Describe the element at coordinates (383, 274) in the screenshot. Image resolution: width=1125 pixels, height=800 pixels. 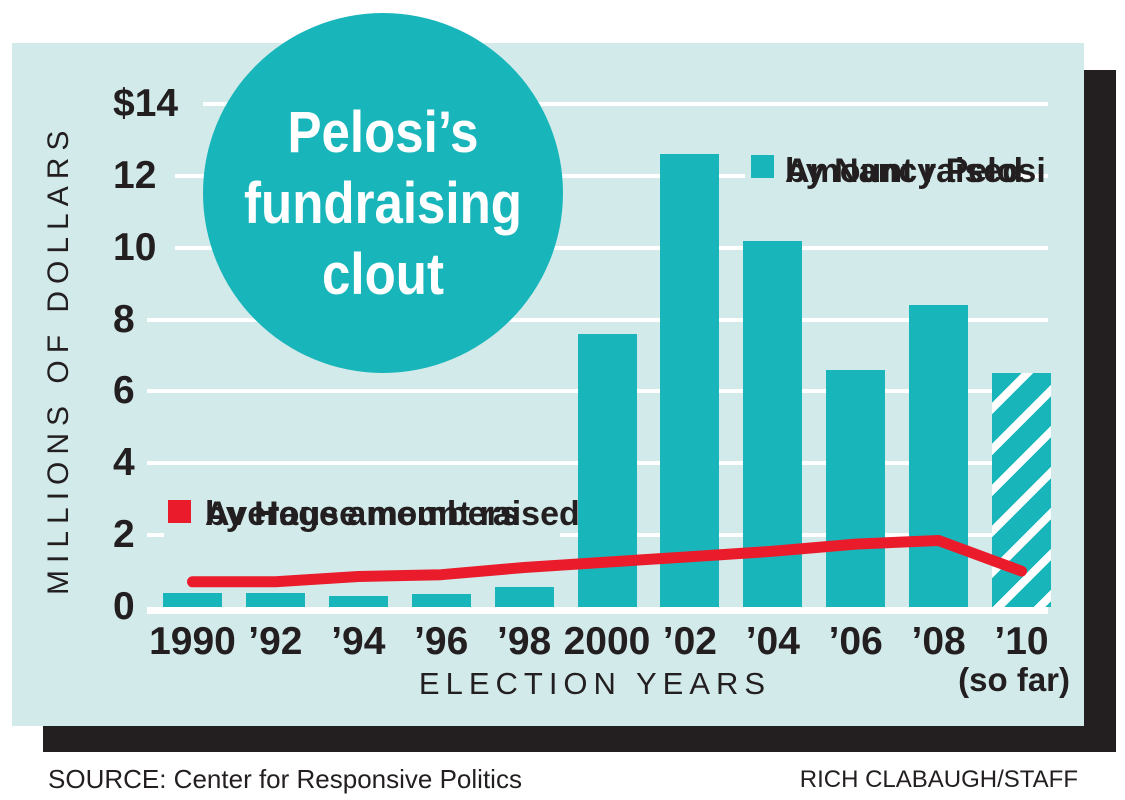
I see `title-line-3: clout` at that location.